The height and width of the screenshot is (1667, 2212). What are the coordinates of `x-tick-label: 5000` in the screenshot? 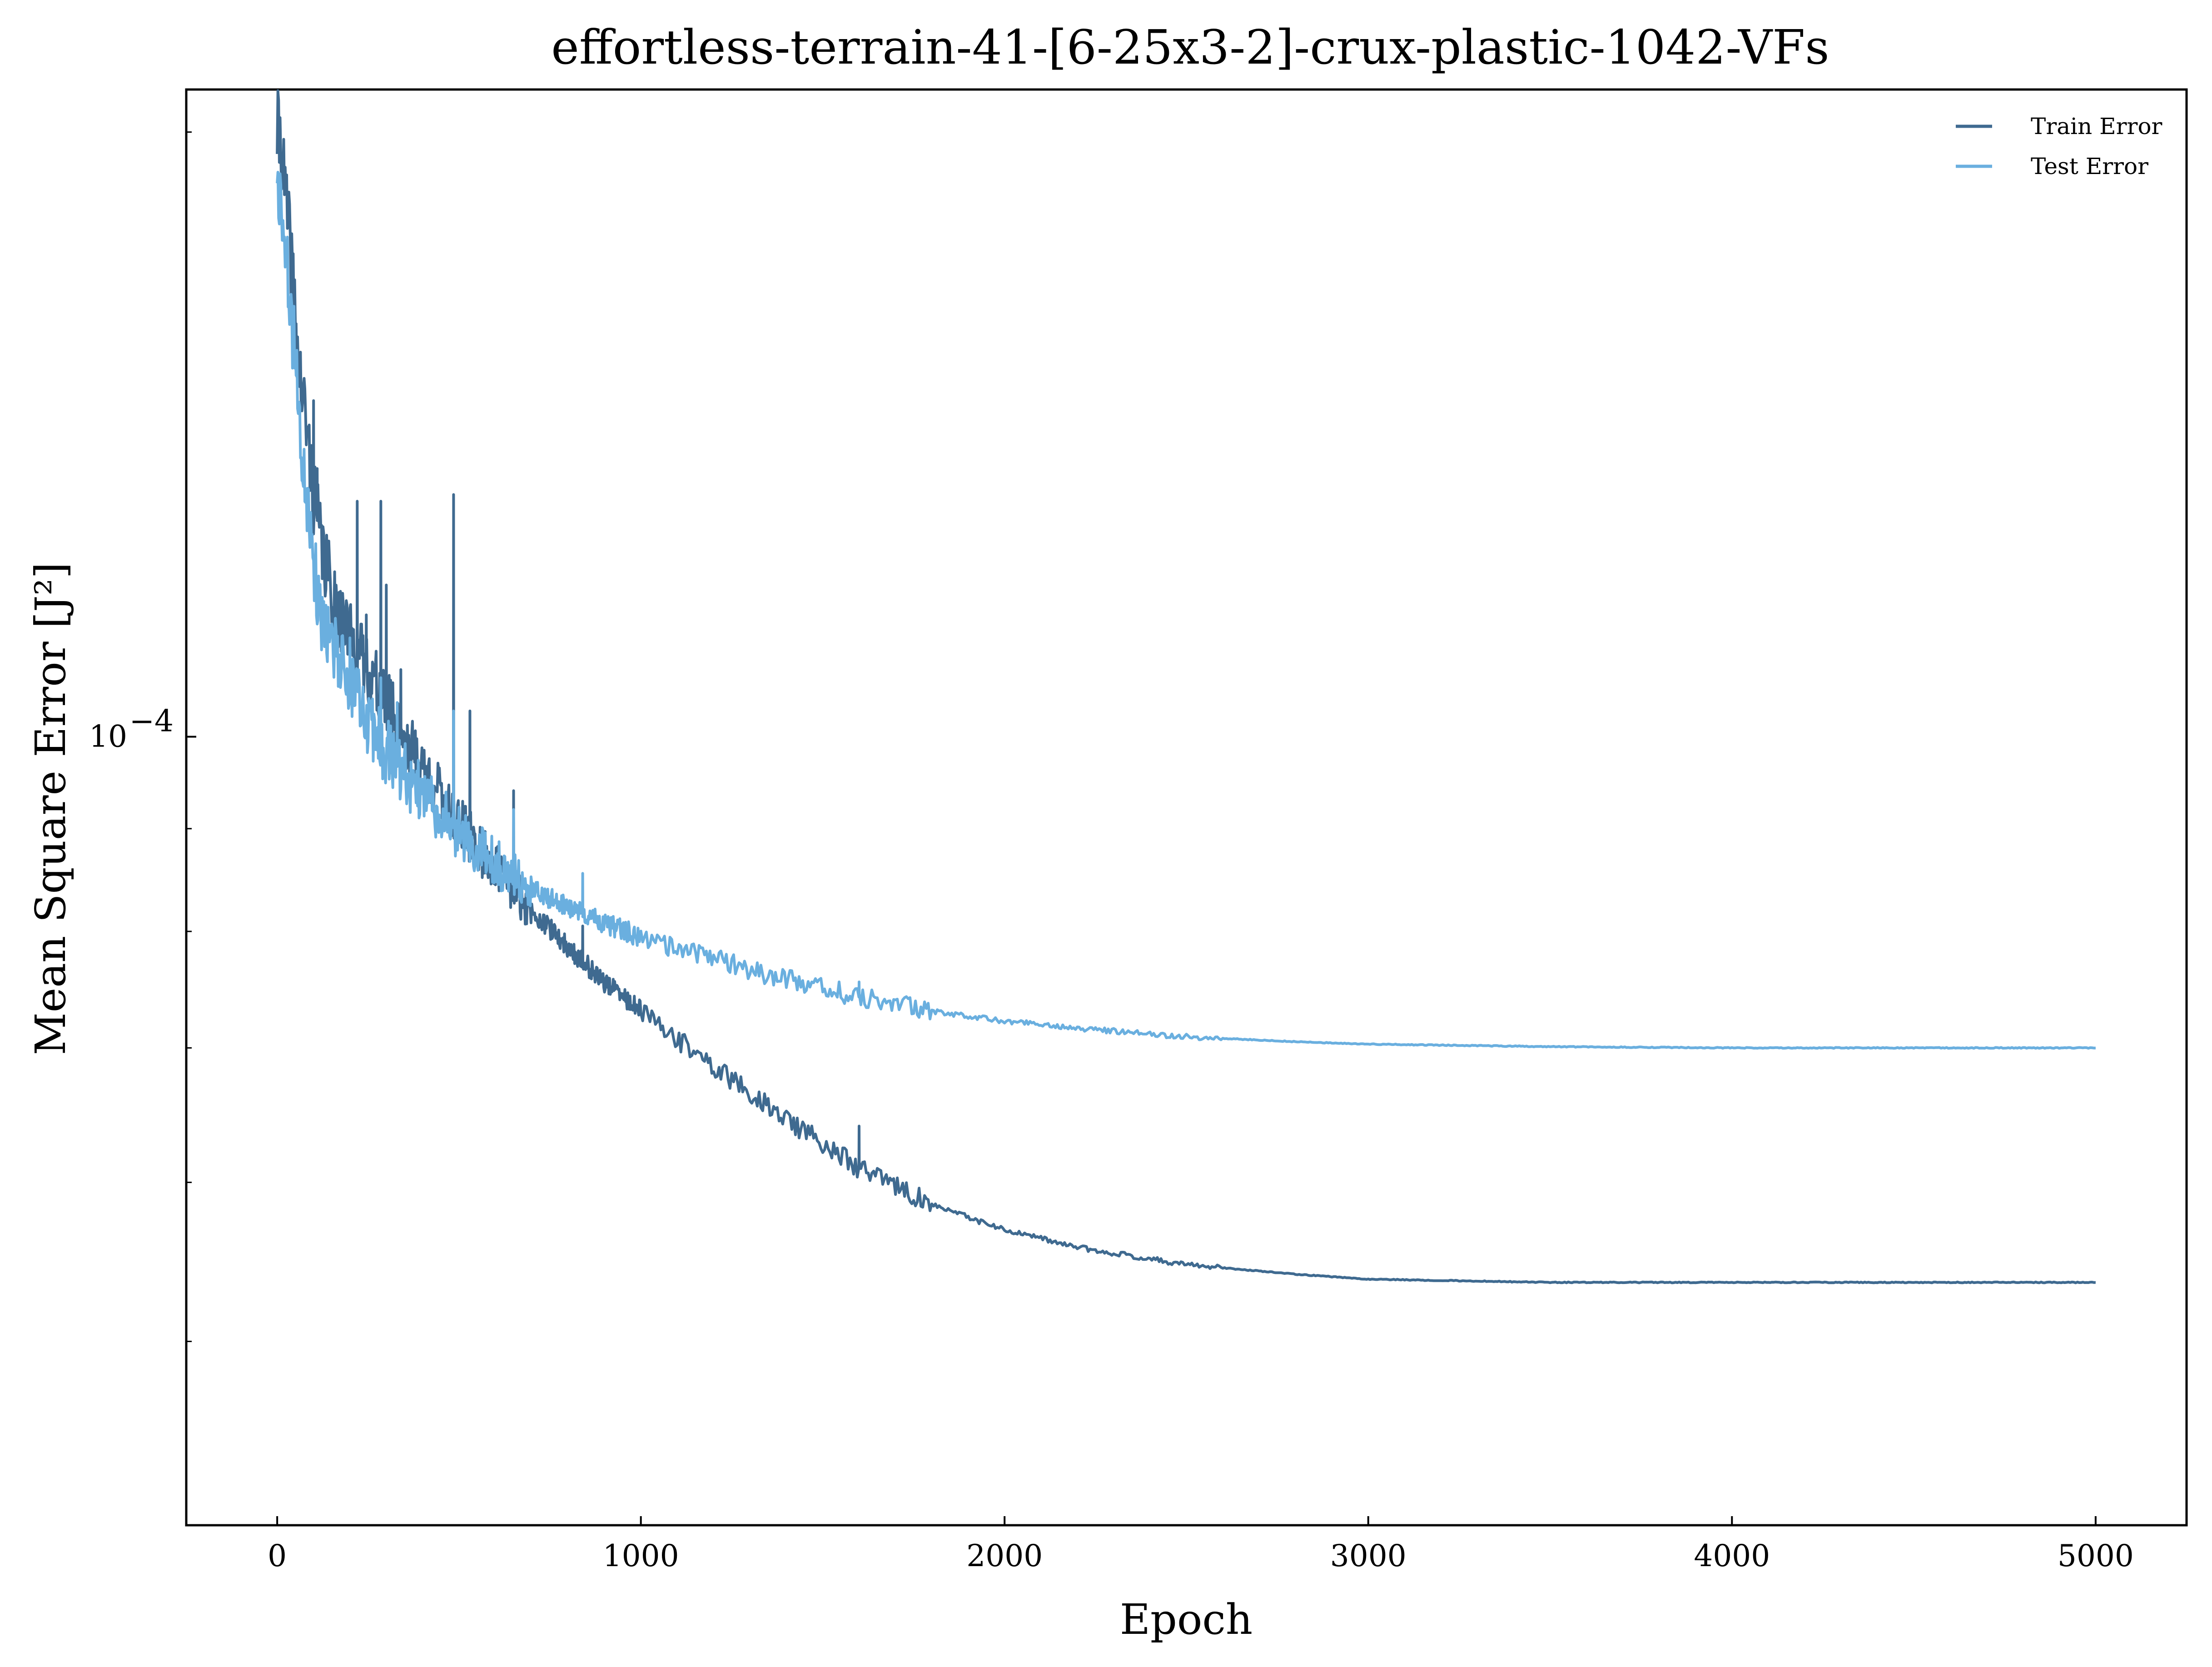 It's located at (2096, 1555).